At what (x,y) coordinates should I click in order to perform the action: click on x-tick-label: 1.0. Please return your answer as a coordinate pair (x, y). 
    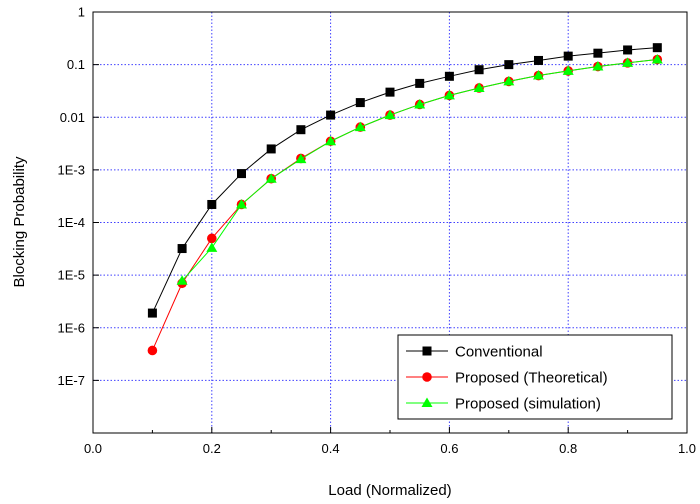
    Looking at the image, I should click on (687, 448).